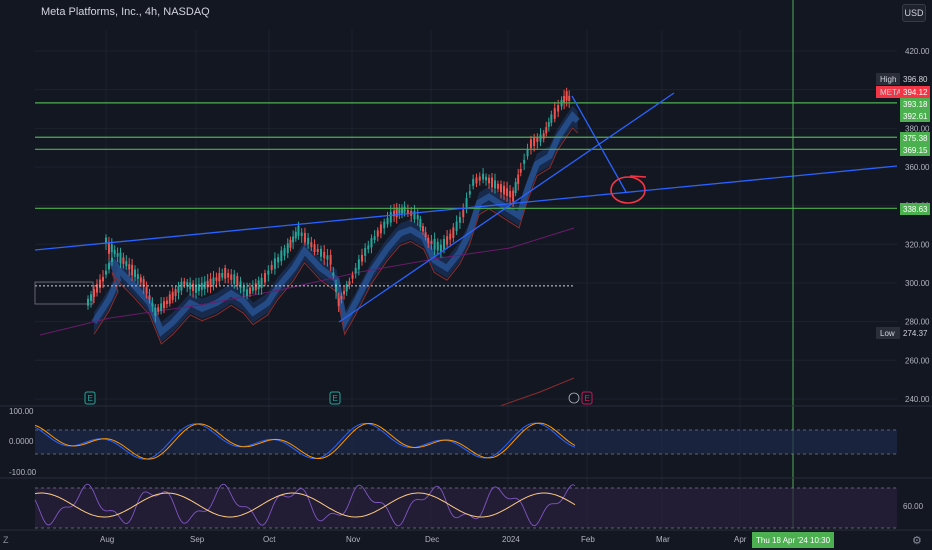 This screenshot has width=932, height=550. Describe the element at coordinates (915, 92) in the screenshot. I see `price-label-value: 394.12` at that location.